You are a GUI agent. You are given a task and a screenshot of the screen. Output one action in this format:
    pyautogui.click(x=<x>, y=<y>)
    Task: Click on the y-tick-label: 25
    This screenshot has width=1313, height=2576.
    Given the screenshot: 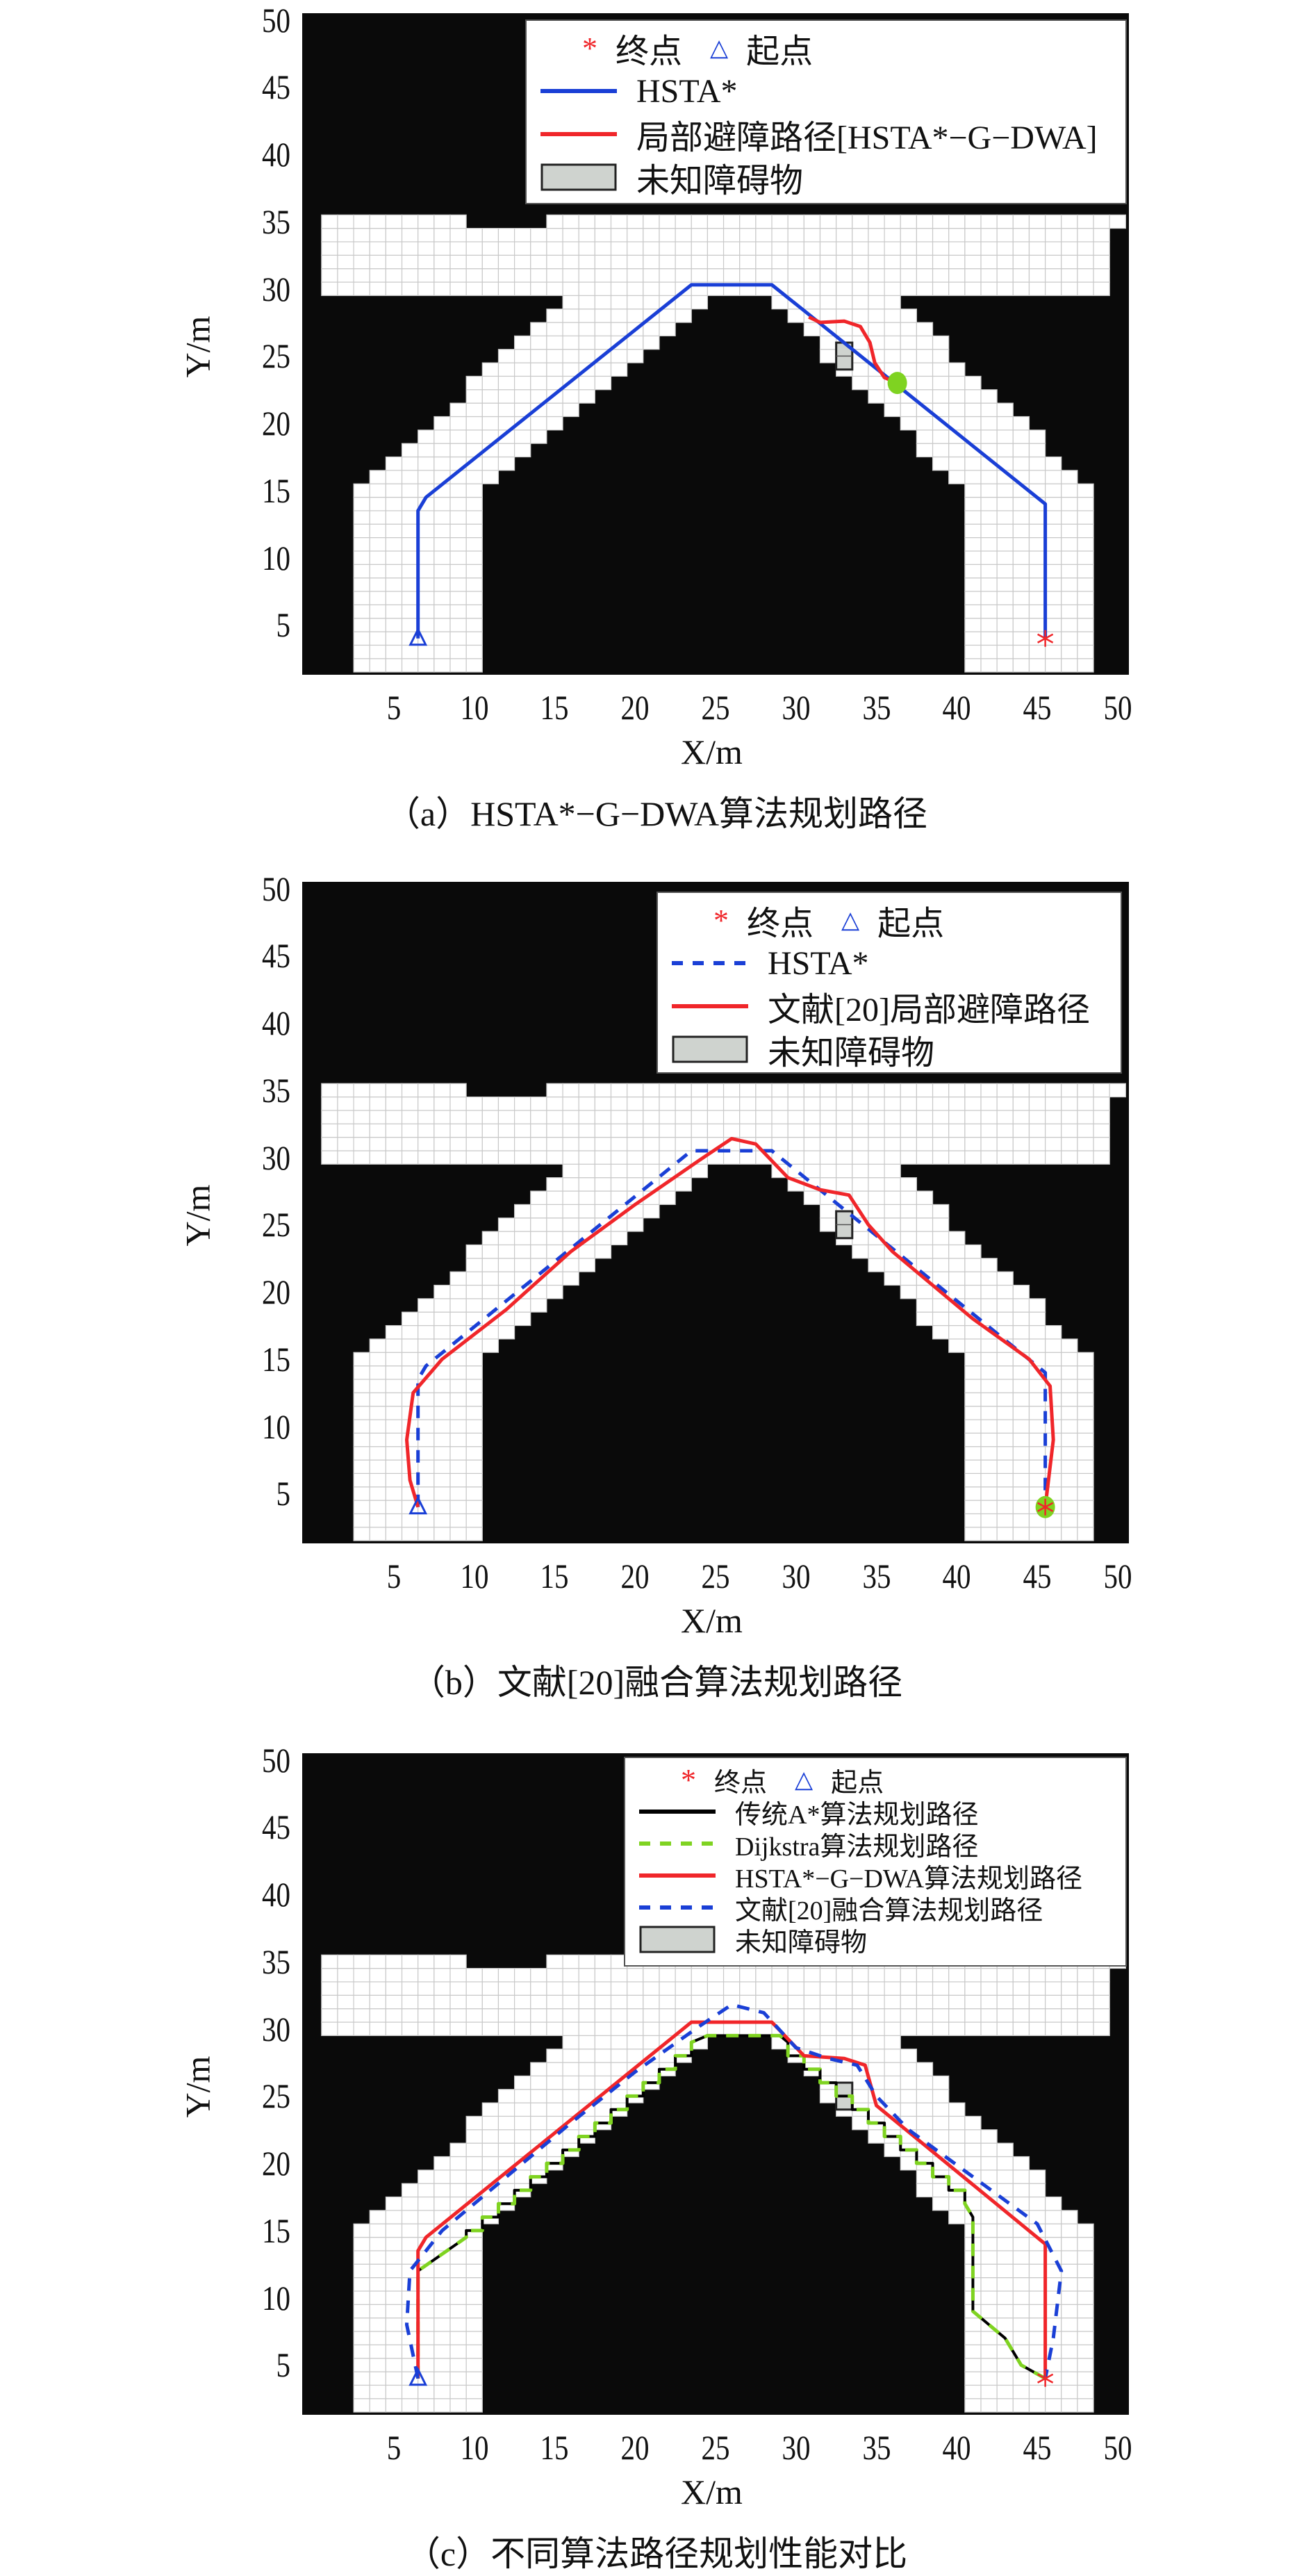 What is the action you would take?
    pyautogui.click(x=276, y=356)
    